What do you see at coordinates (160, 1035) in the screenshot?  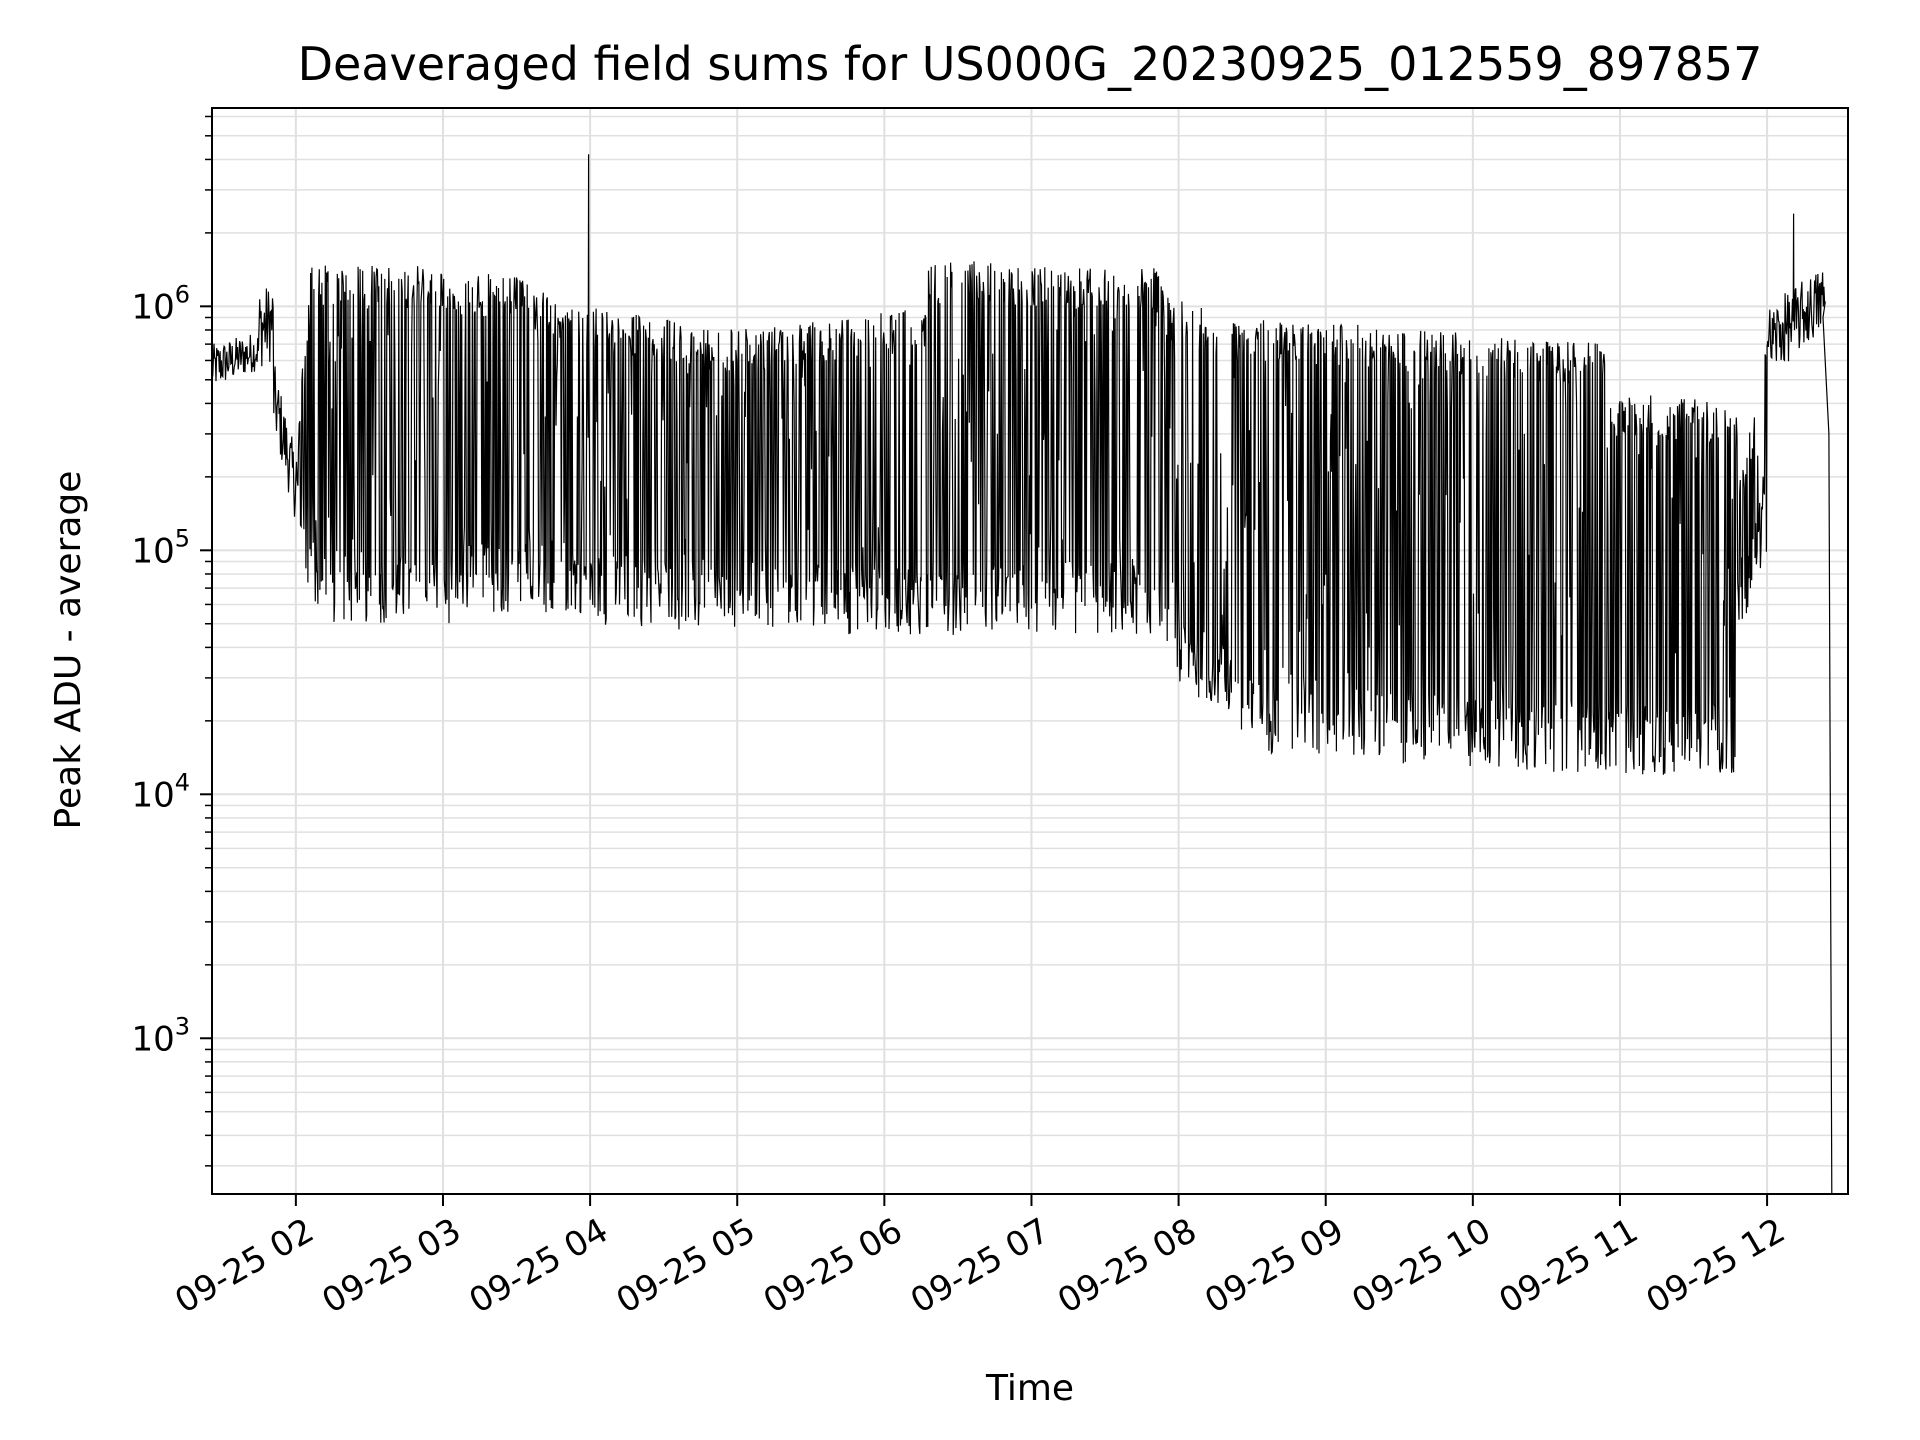 I see `y-tick-label: 10³` at bounding box center [160, 1035].